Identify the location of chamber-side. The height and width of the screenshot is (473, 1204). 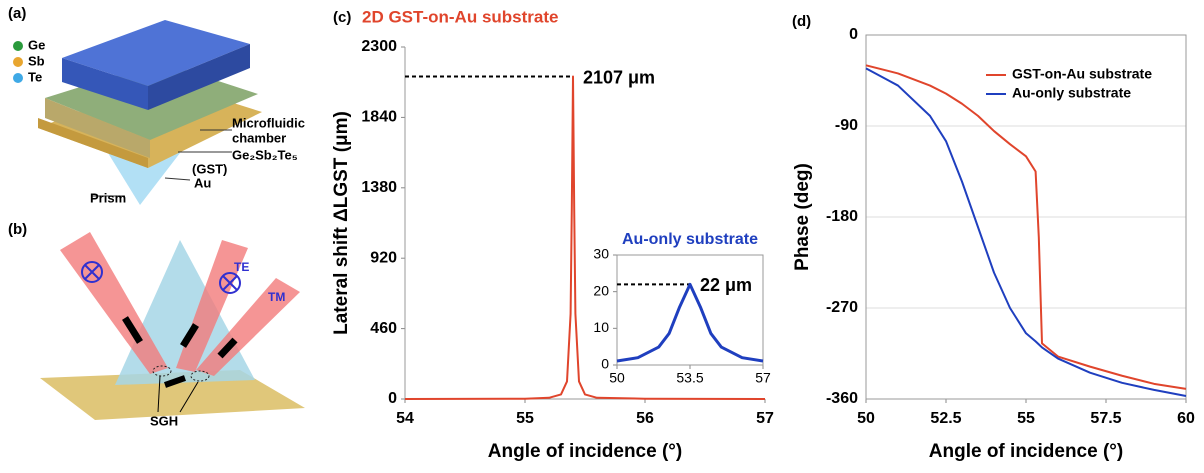
(199, 77).